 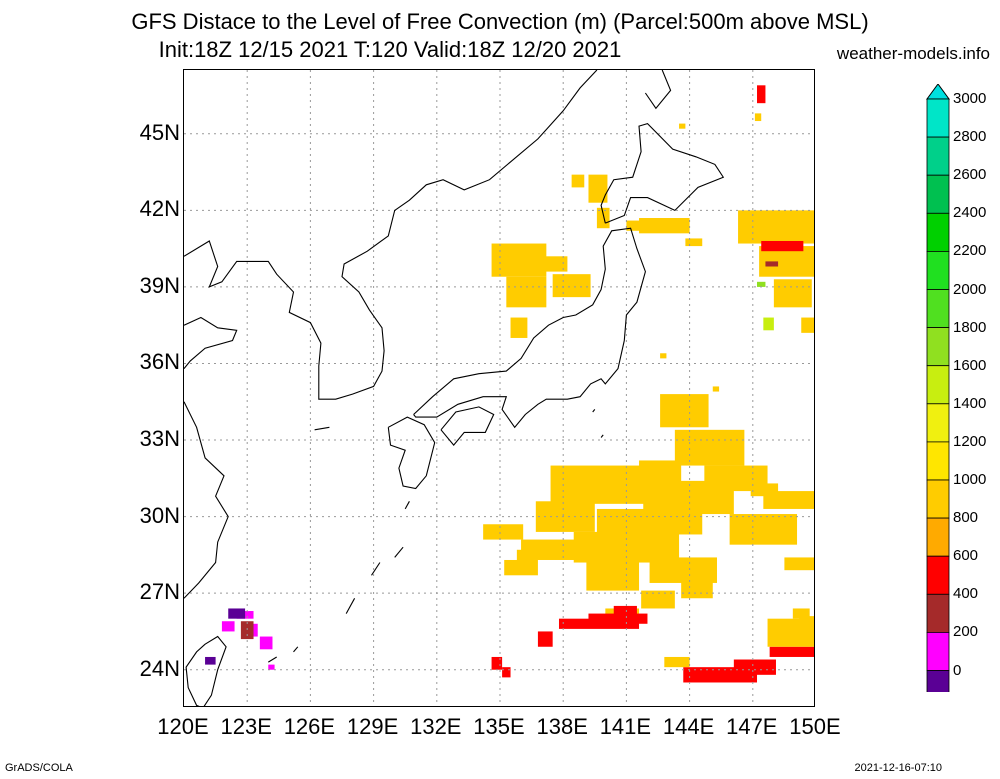 What do you see at coordinates (159, 592) in the screenshot?
I see `lat-label: 27N` at bounding box center [159, 592].